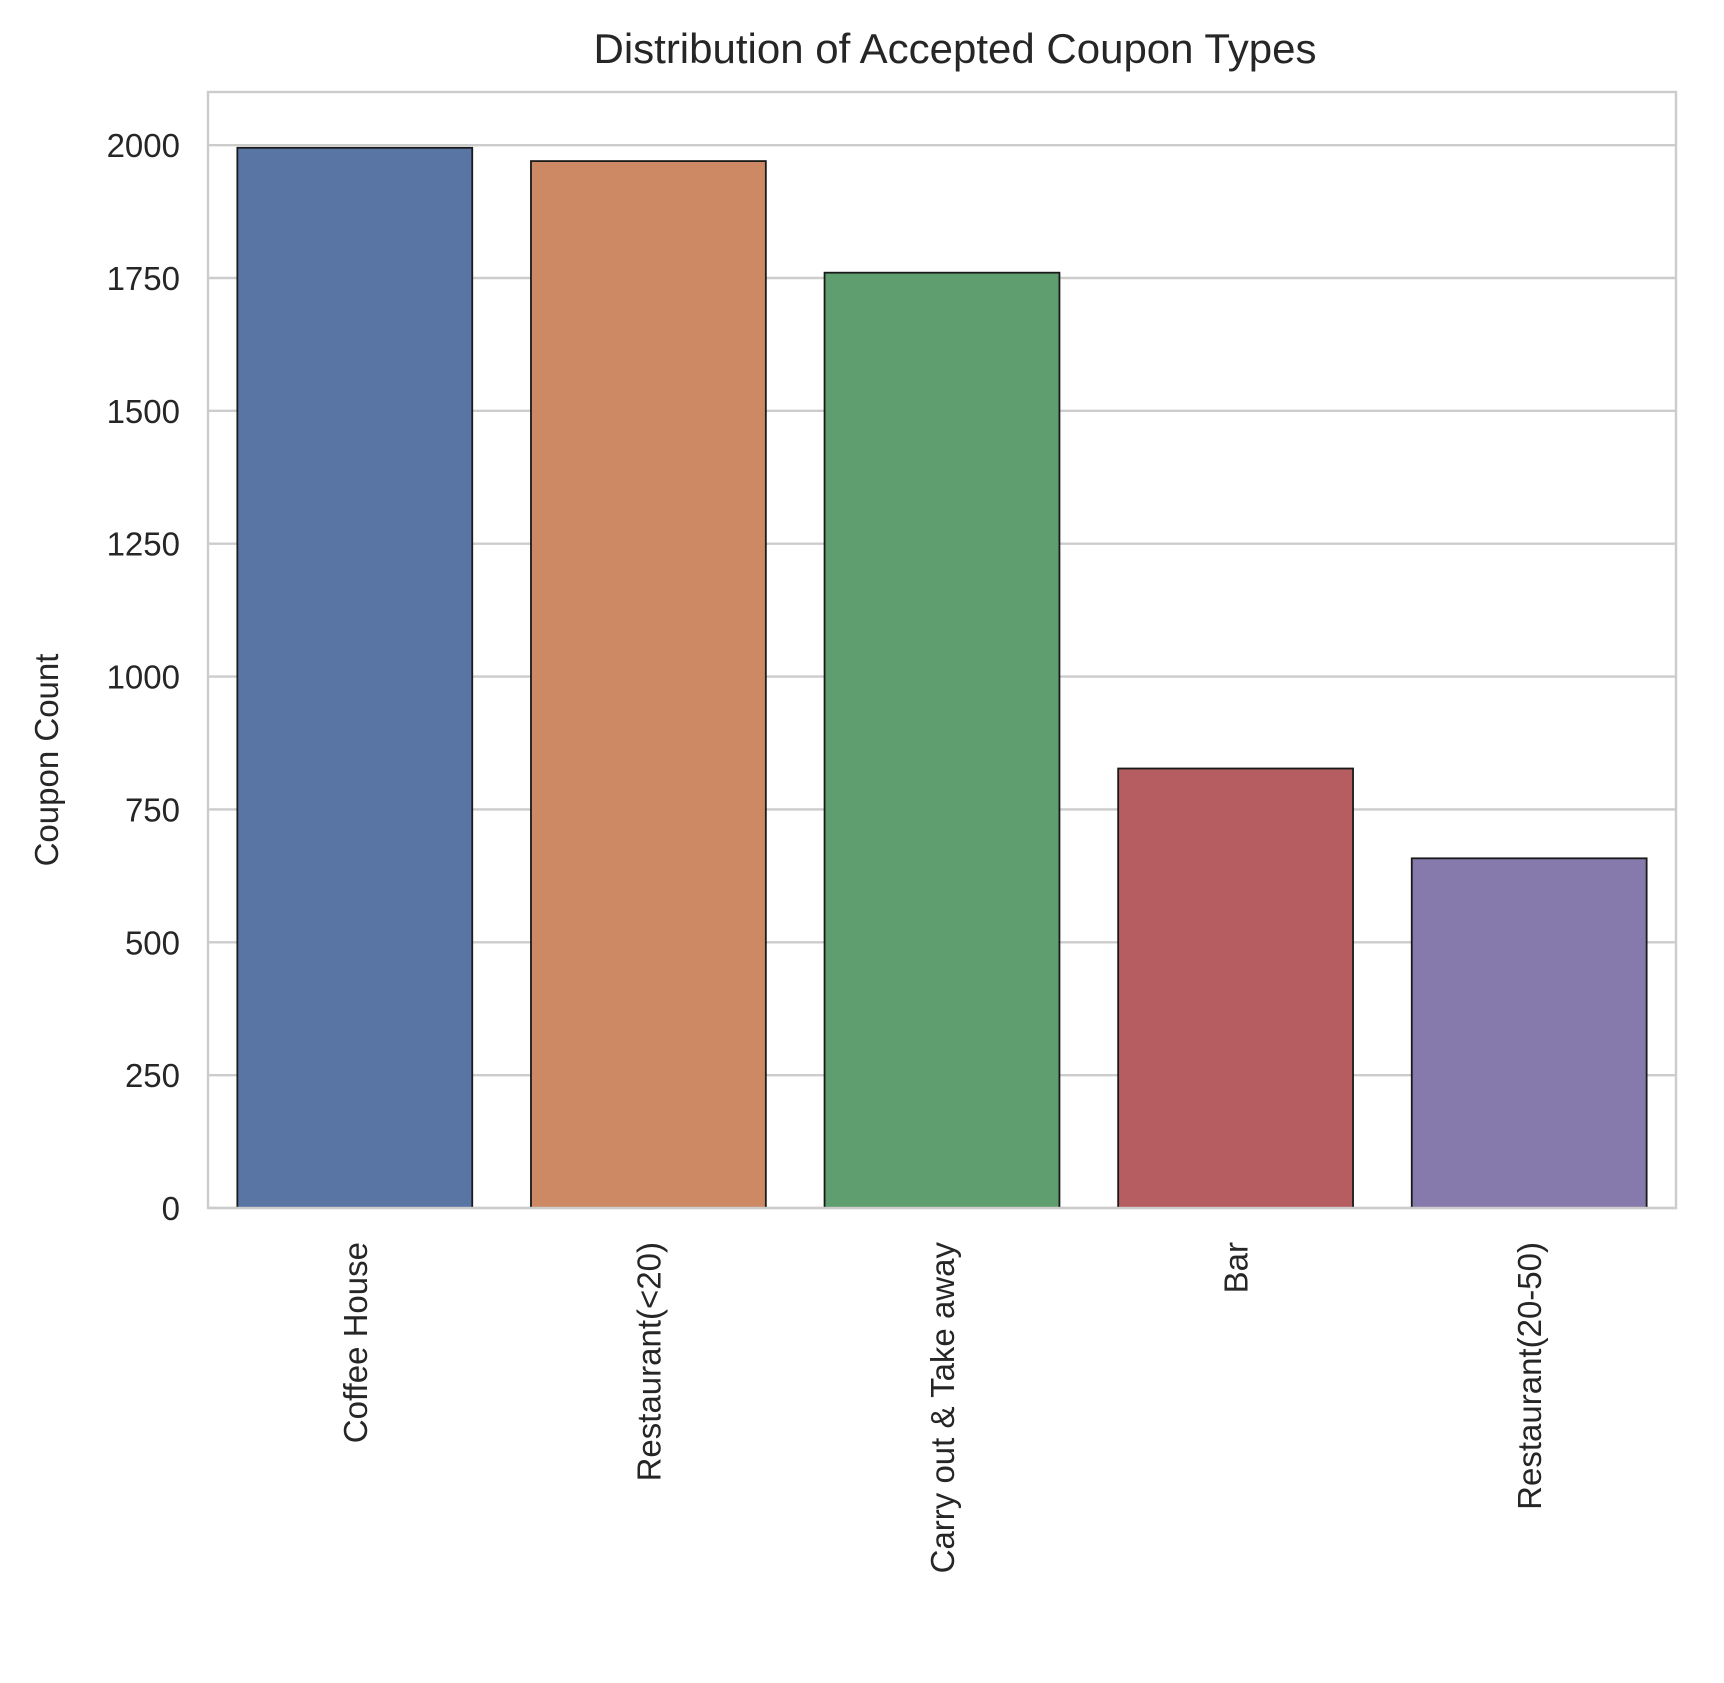 This screenshot has height=1683, width=1724. Describe the element at coordinates (171, 1208) in the screenshot. I see `y-tick-label: 0` at that location.